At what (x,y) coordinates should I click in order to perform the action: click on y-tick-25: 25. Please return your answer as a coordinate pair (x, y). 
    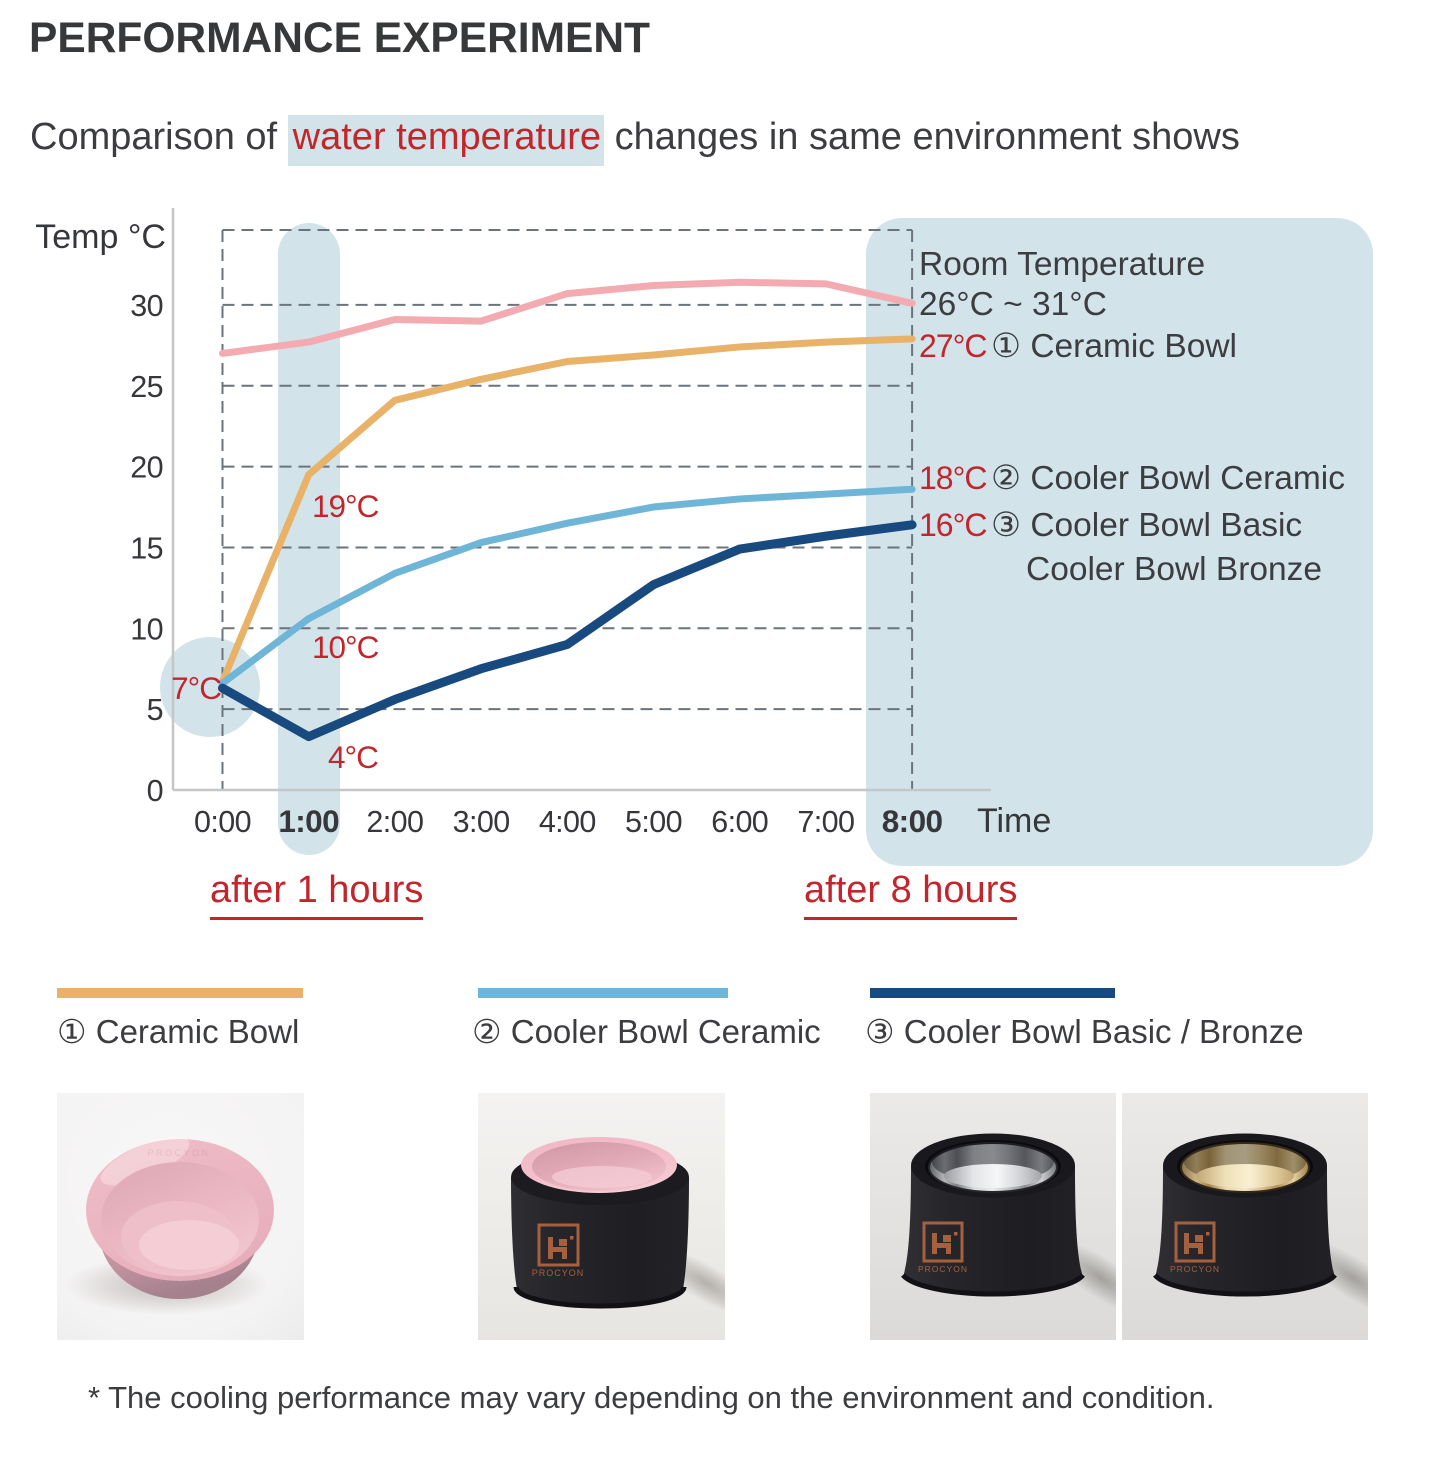
    Looking at the image, I should click on (146, 387).